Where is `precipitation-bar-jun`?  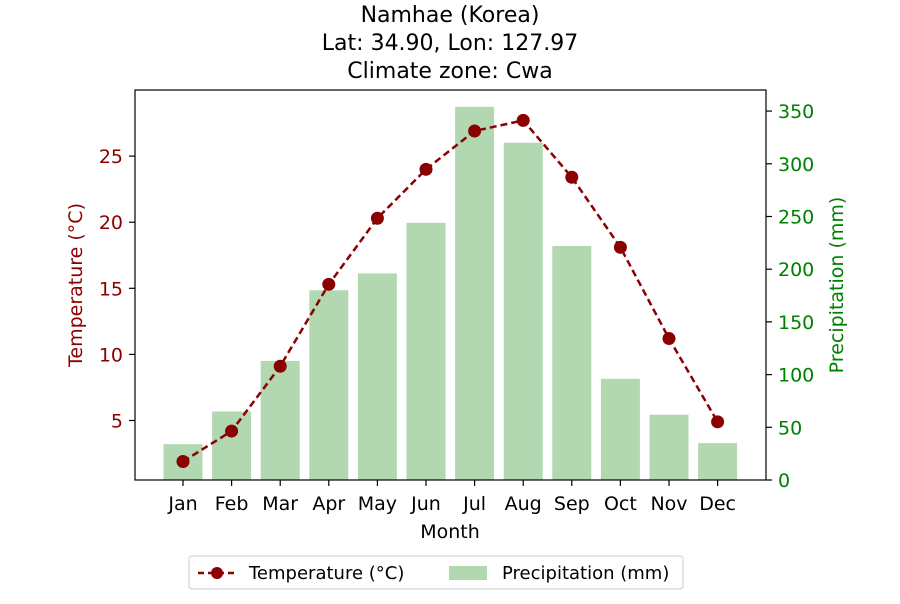
precipitation-bar-jun is located at coordinates (426, 351).